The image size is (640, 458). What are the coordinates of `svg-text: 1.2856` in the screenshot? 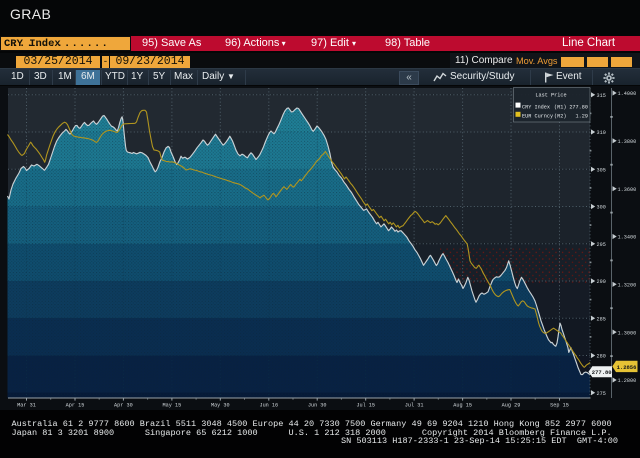 It's located at (627, 367).